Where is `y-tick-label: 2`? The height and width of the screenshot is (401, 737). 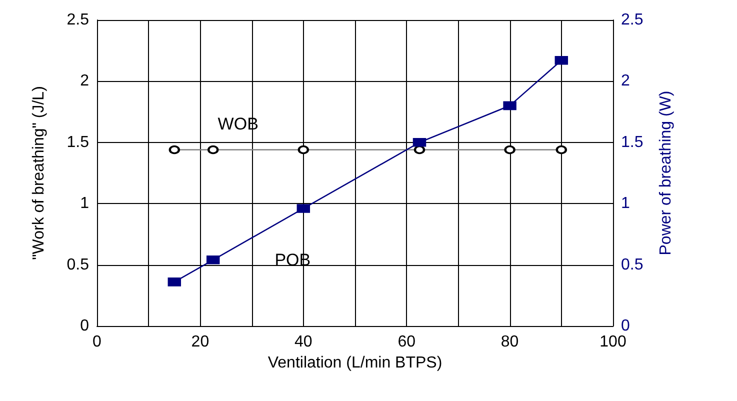 y-tick-label: 2 is located at coordinates (85, 81).